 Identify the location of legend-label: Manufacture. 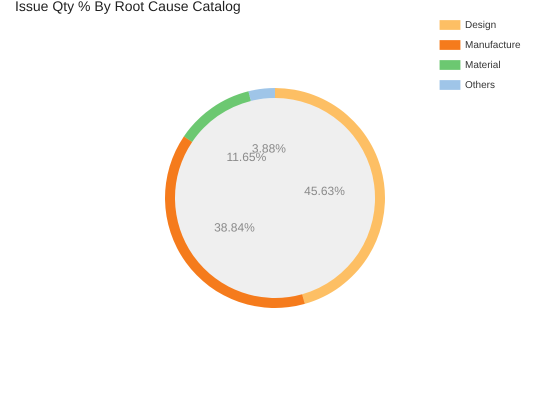
(493, 45).